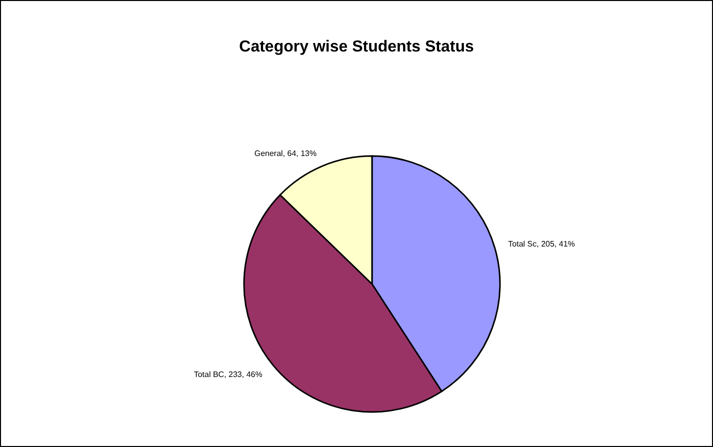  What do you see at coordinates (299, 153) in the screenshot?
I see `data-label: , 64, 13%` at bounding box center [299, 153].